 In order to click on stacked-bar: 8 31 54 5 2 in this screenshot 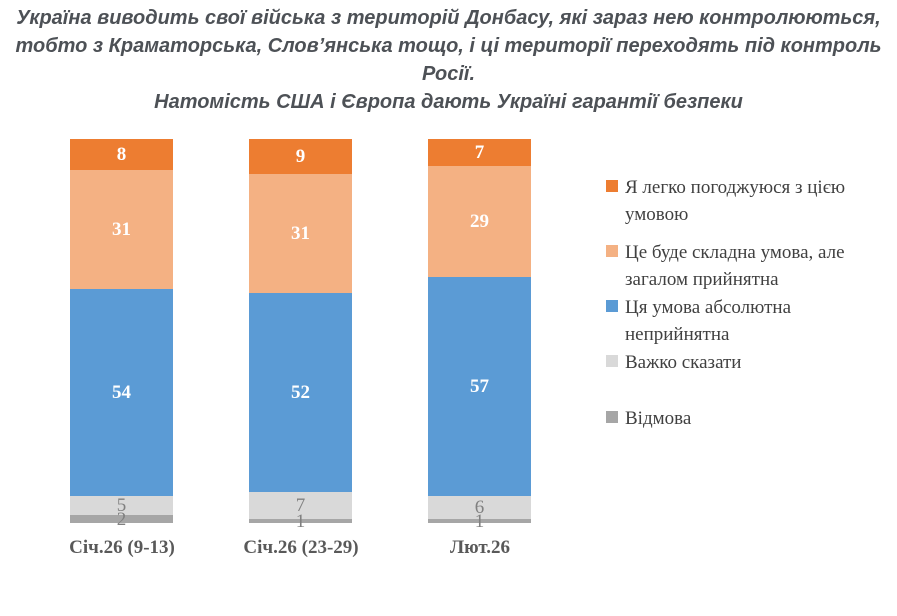, I will do `click(121, 334)`.